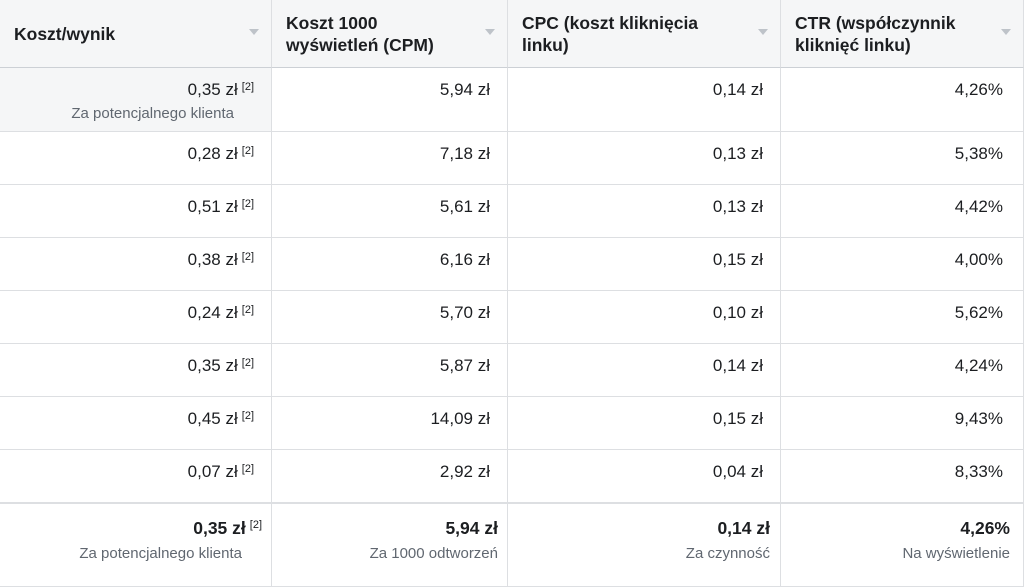 The image size is (1024, 587). I want to click on column-header-cpm: Koszt 1000 wyświetleń (CPM), so click(390, 34).